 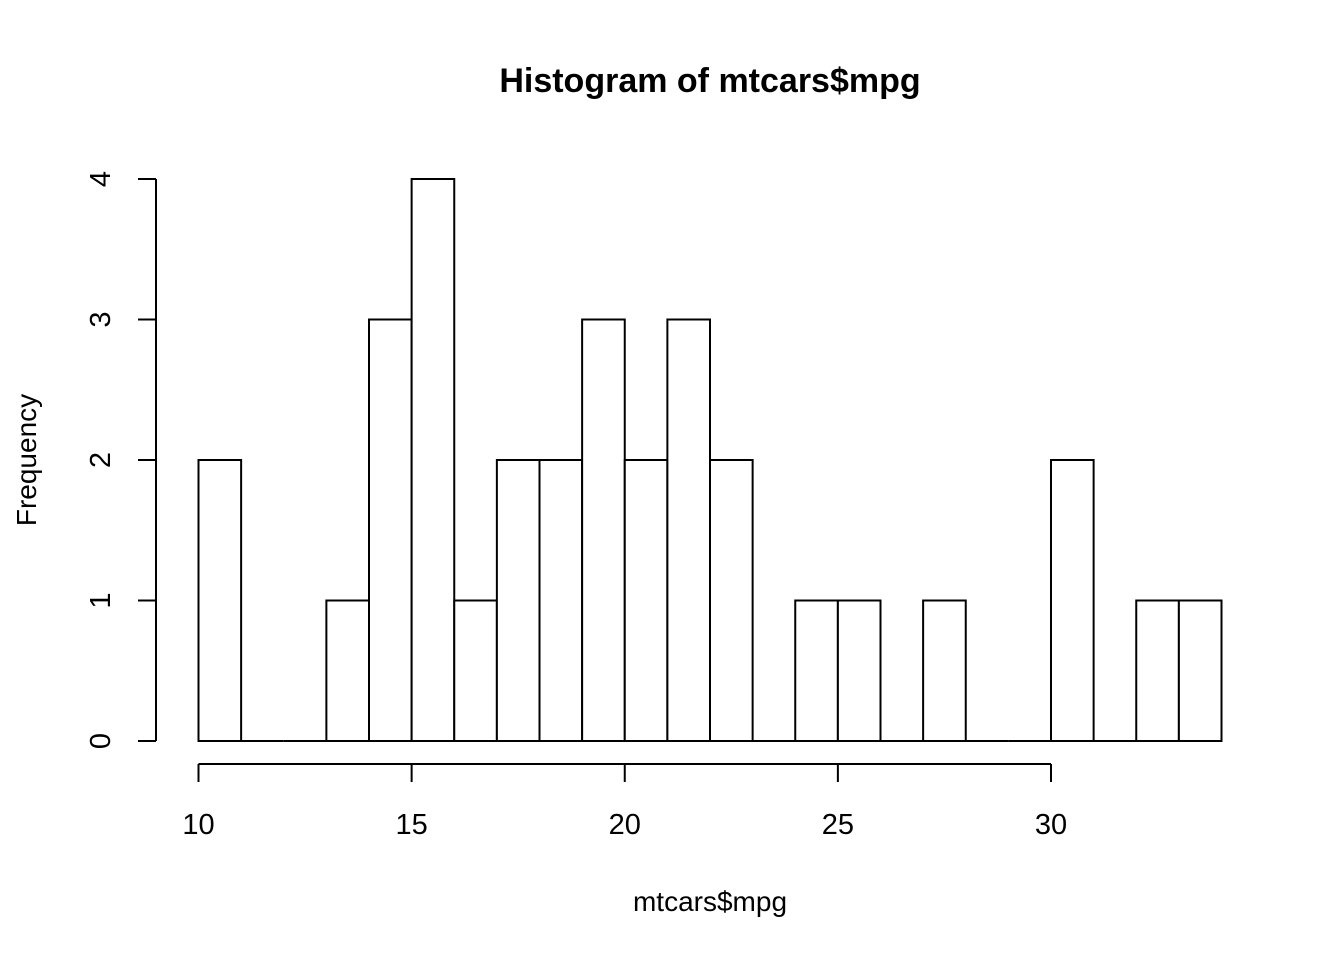 What do you see at coordinates (1051, 825) in the screenshot?
I see `x-tick-label: 30` at bounding box center [1051, 825].